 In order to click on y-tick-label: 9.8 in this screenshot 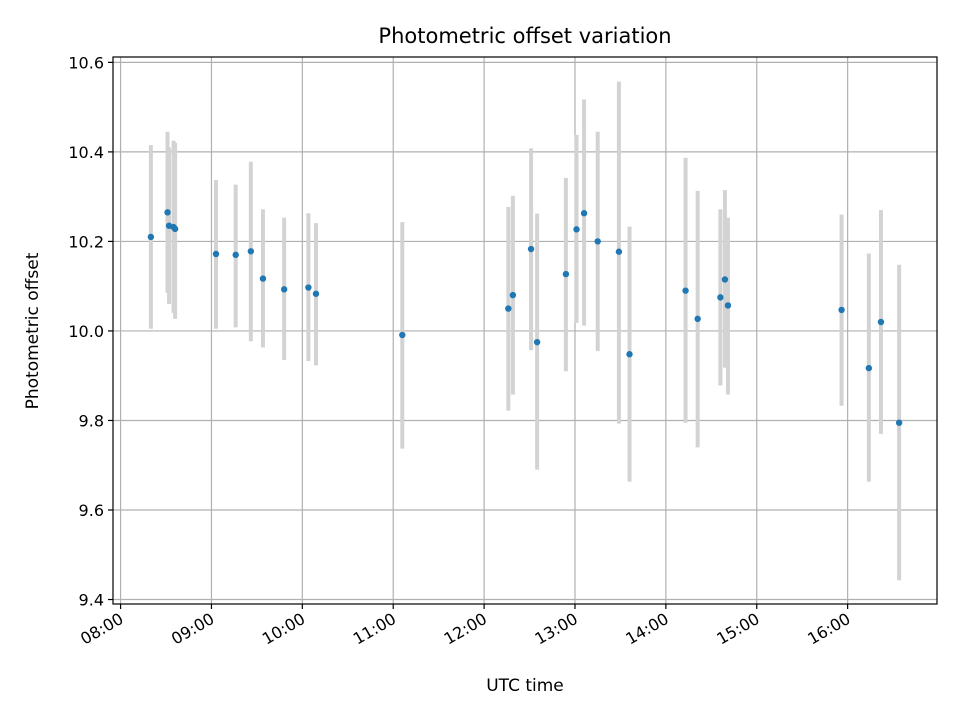, I will do `click(91, 420)`.